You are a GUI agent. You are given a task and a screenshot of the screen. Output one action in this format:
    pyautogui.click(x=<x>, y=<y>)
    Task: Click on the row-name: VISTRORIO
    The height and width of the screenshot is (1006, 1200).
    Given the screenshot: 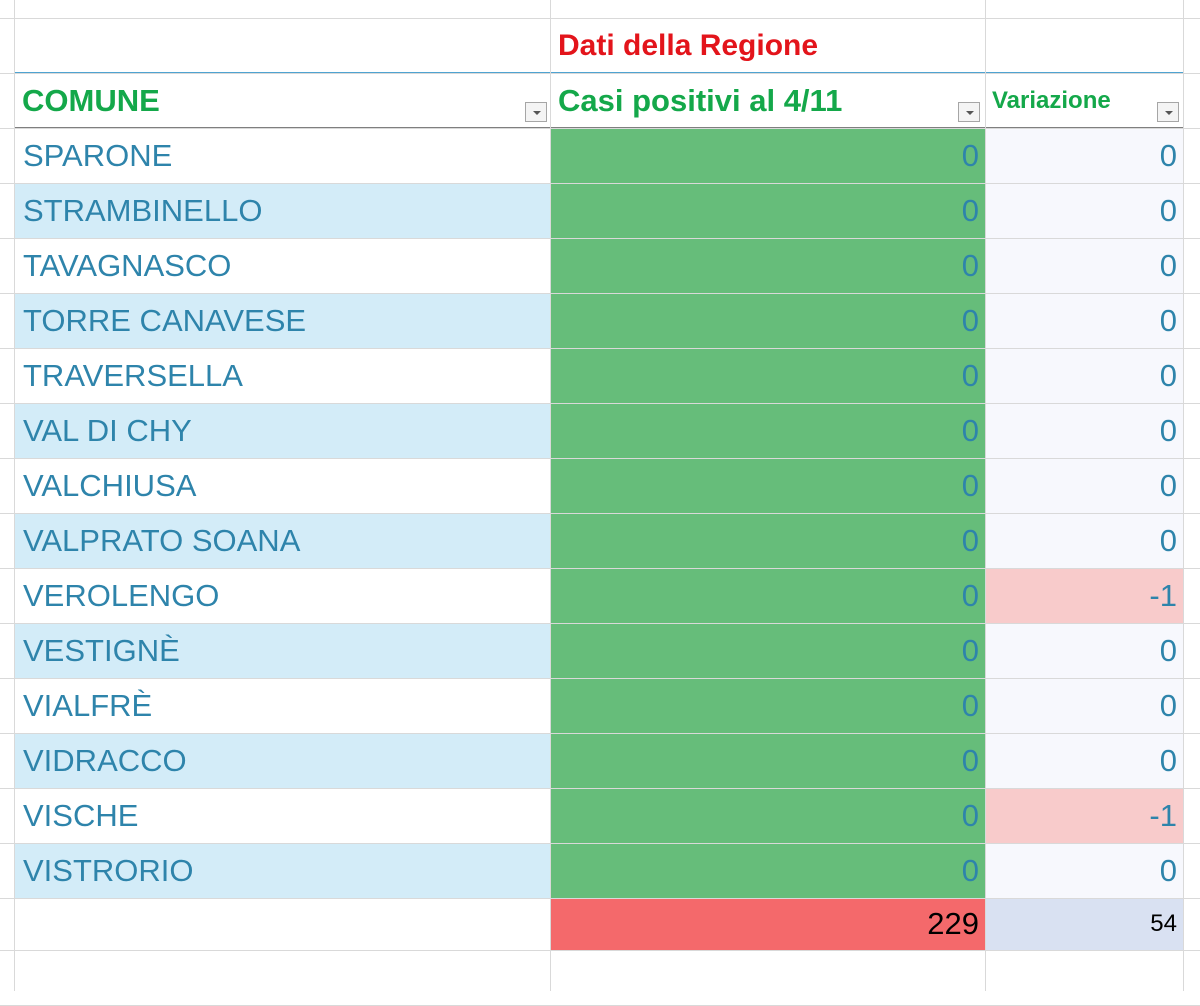 What is the action you would take?
    pyautogui.click(x=282, y=870)
    